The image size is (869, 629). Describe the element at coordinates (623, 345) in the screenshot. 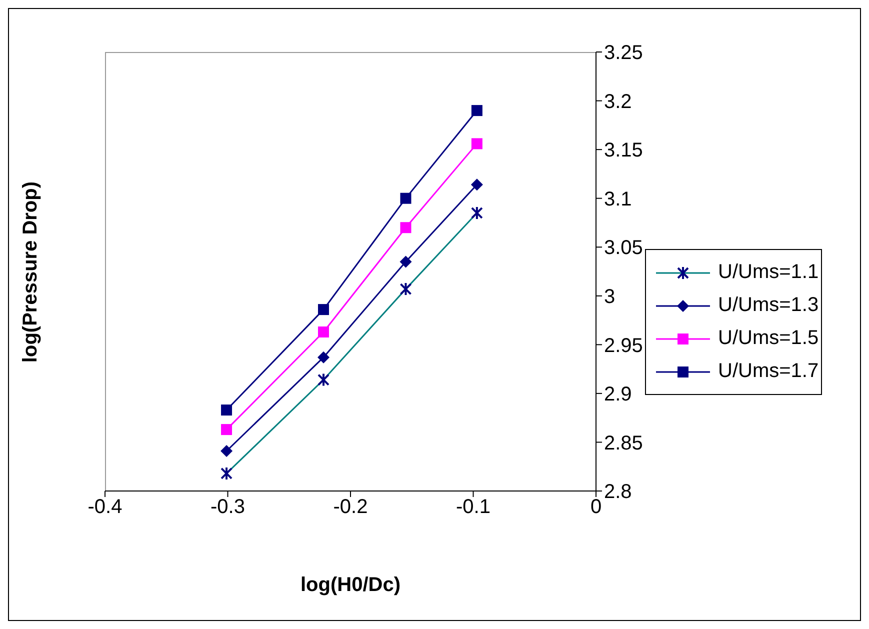

I see `y-tick-label: 2.95` at that location.